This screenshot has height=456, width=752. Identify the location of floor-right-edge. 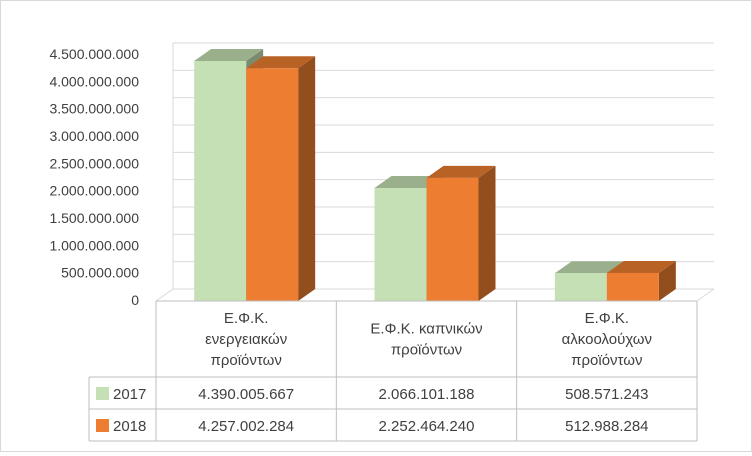
(705, 295).